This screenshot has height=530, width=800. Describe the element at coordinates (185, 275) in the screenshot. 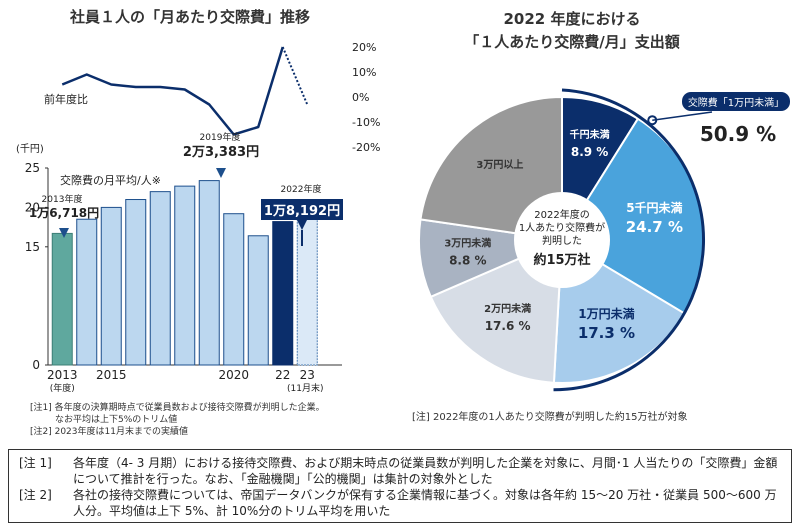

I see `bar-2018` at that location.